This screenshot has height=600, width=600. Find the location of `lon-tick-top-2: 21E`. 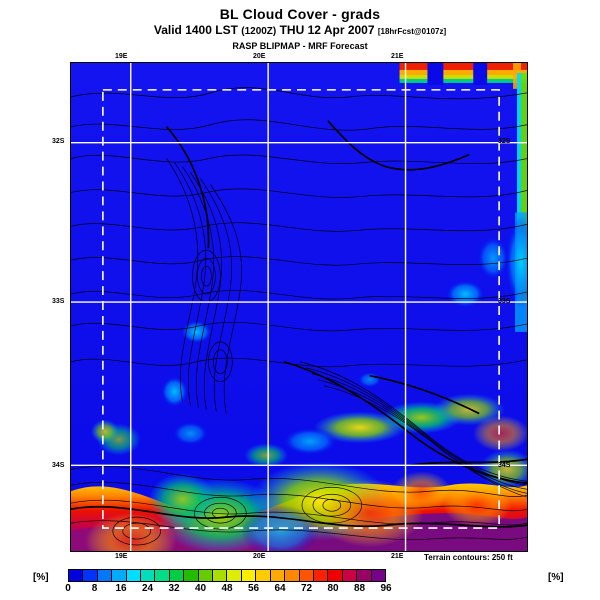

lon-tick-top-2: 21E is located at coordinates (397, 56).